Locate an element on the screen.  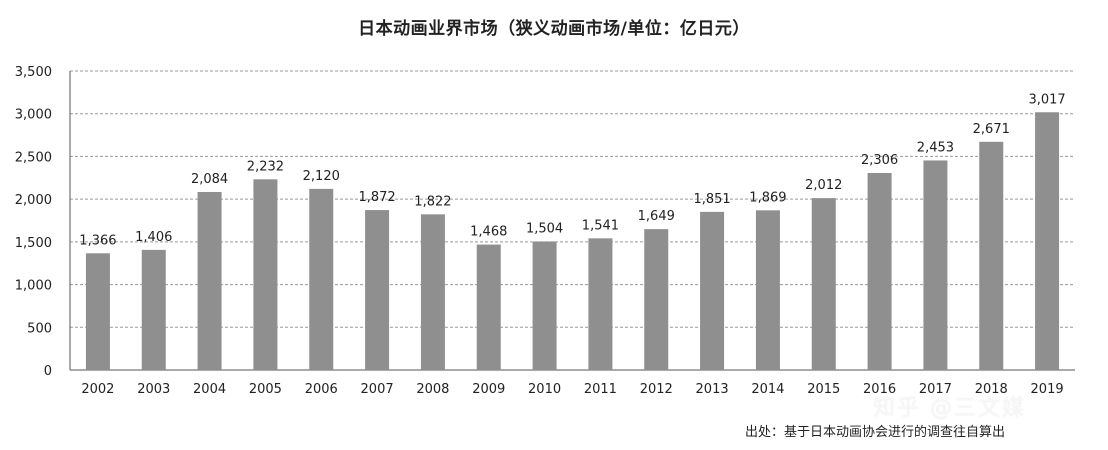
x-tick-label: 2006 is located at coordinates (321, 389).